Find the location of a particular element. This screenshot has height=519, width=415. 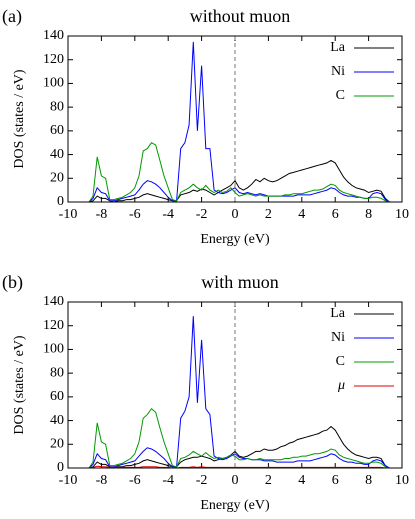

legend-label: μ is located at coordinates (341, 385).